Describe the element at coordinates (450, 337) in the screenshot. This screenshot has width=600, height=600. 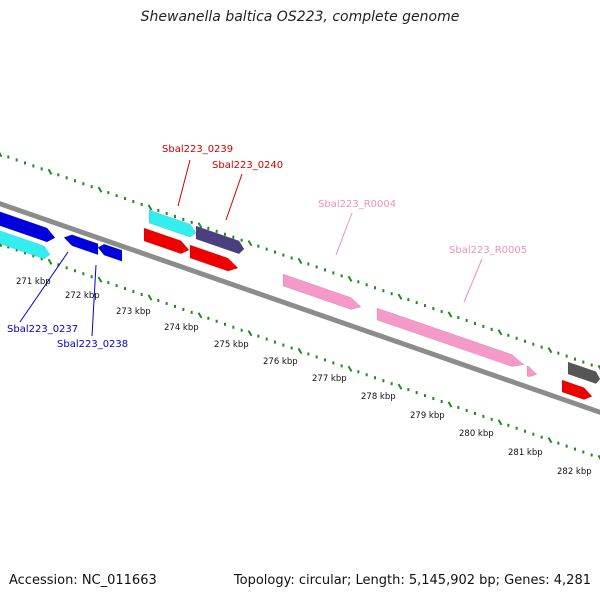
I see `gene-arrow-R0005` at that location.